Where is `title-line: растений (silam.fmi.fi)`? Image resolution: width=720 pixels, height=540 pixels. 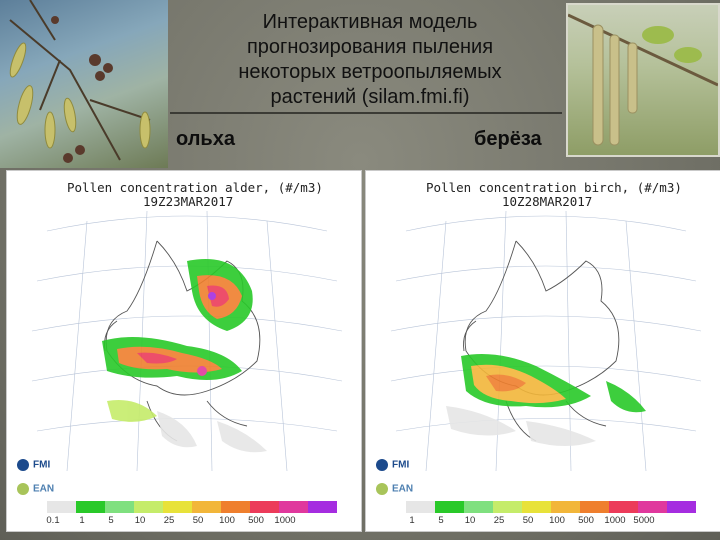
title-line: растений (silam.fmi.fi) is located at coordinates (370, 97).